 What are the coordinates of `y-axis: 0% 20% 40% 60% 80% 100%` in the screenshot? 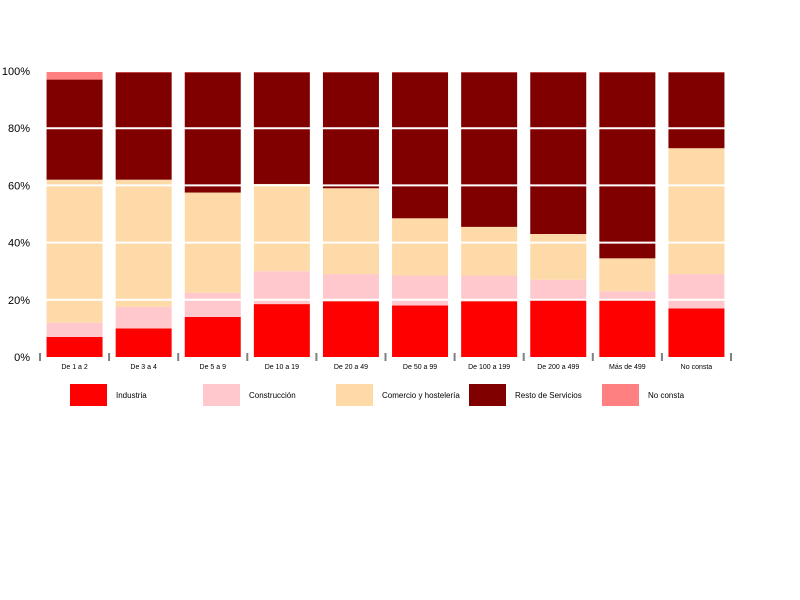 It's located at (16, 215).